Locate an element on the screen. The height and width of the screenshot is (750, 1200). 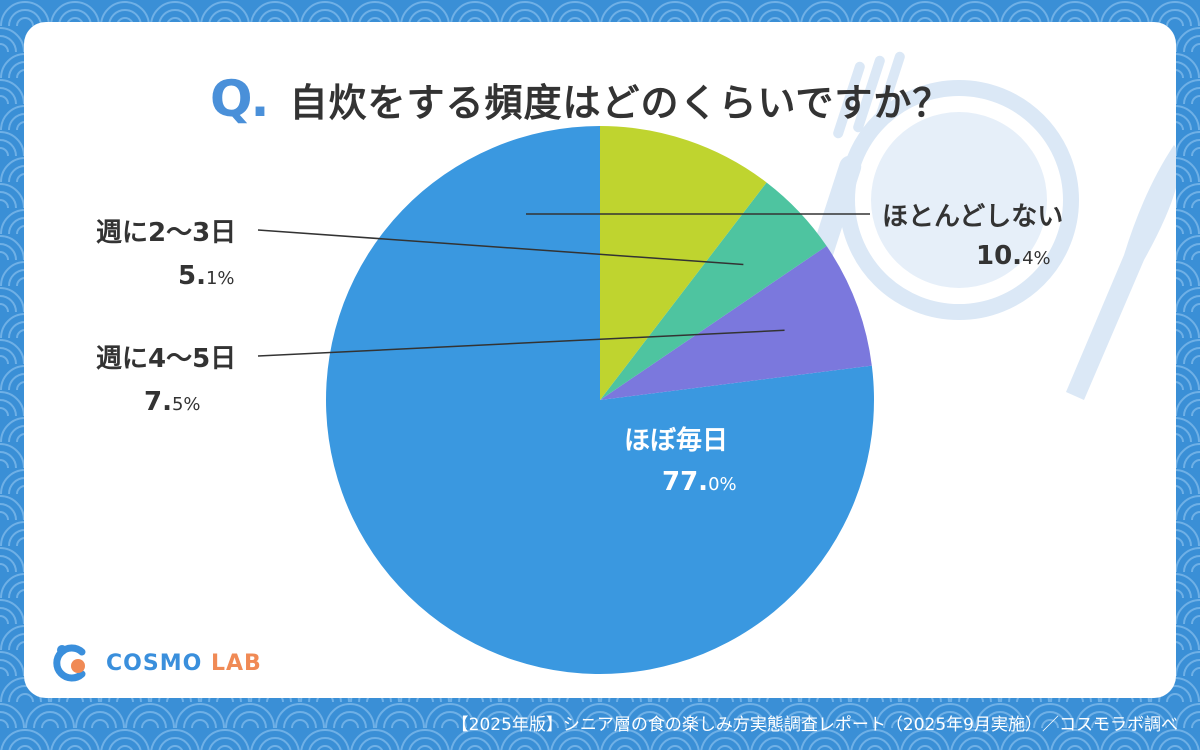
question-title: 自炊をする頻度はどのくらいですか？ is located at coordinates (620, 102).